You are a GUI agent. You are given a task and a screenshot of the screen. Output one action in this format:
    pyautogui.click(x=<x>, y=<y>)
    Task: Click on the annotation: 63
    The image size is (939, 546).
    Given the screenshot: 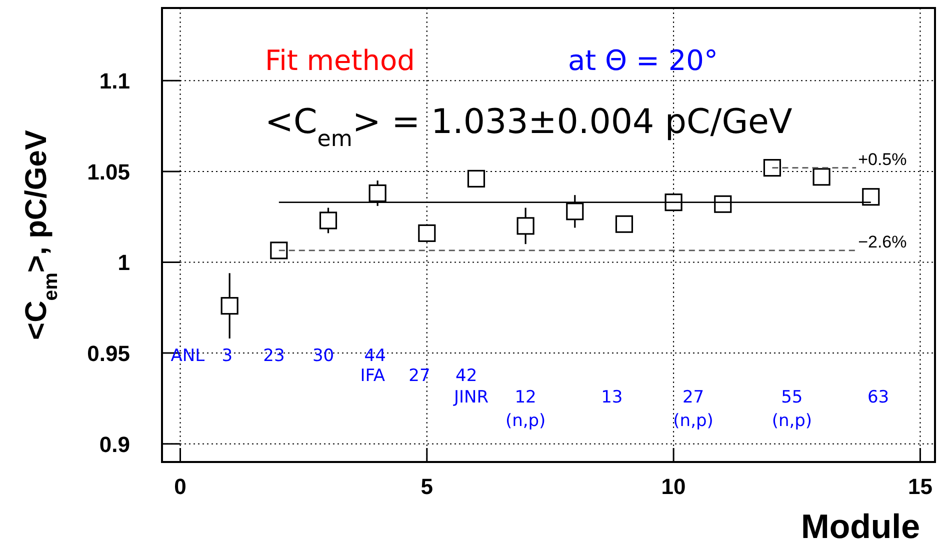 What is the action you would take?
    pyautogui.click(x=878, y=398)
    